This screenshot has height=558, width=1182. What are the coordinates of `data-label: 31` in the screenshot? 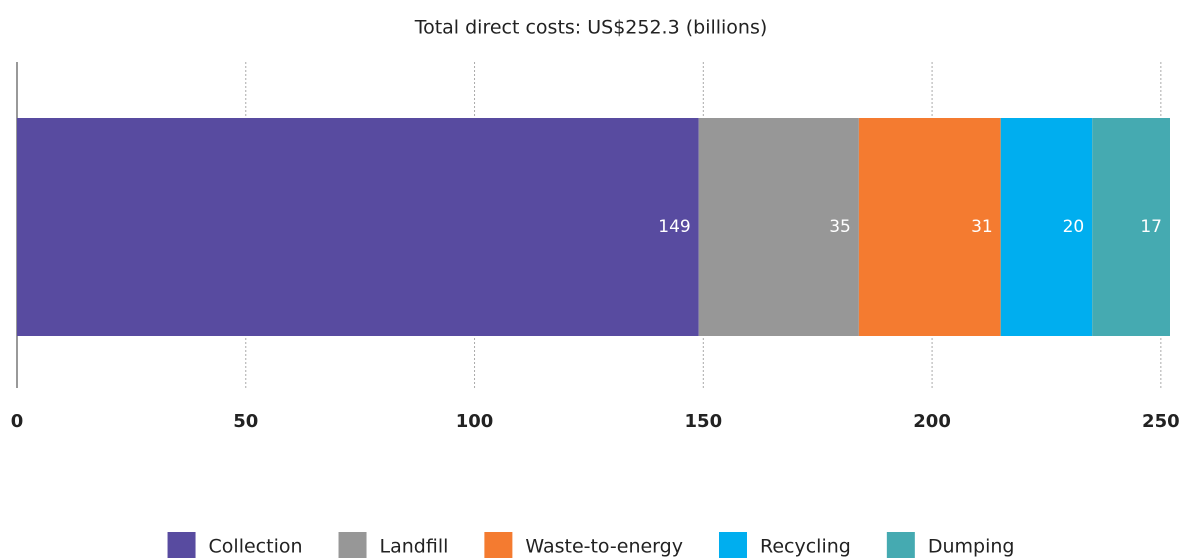 It's located at (982, 227).